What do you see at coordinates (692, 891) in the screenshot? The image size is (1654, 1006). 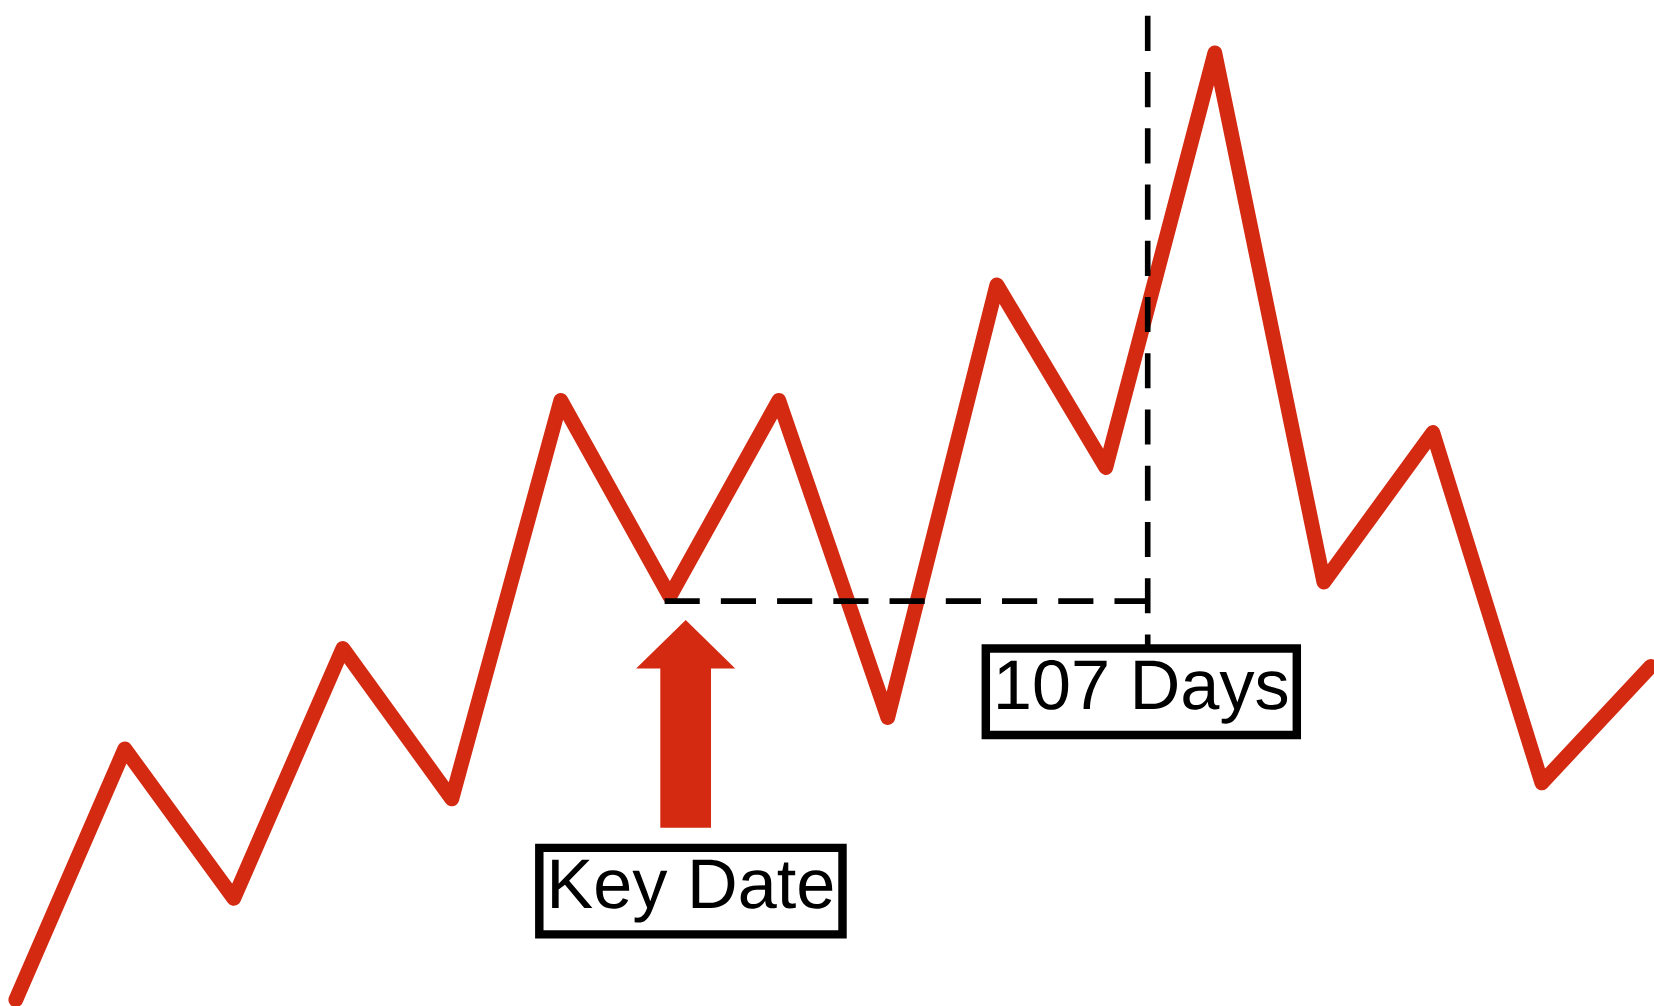 I see `annotation: Key Date` at bounding box center [692, 891].